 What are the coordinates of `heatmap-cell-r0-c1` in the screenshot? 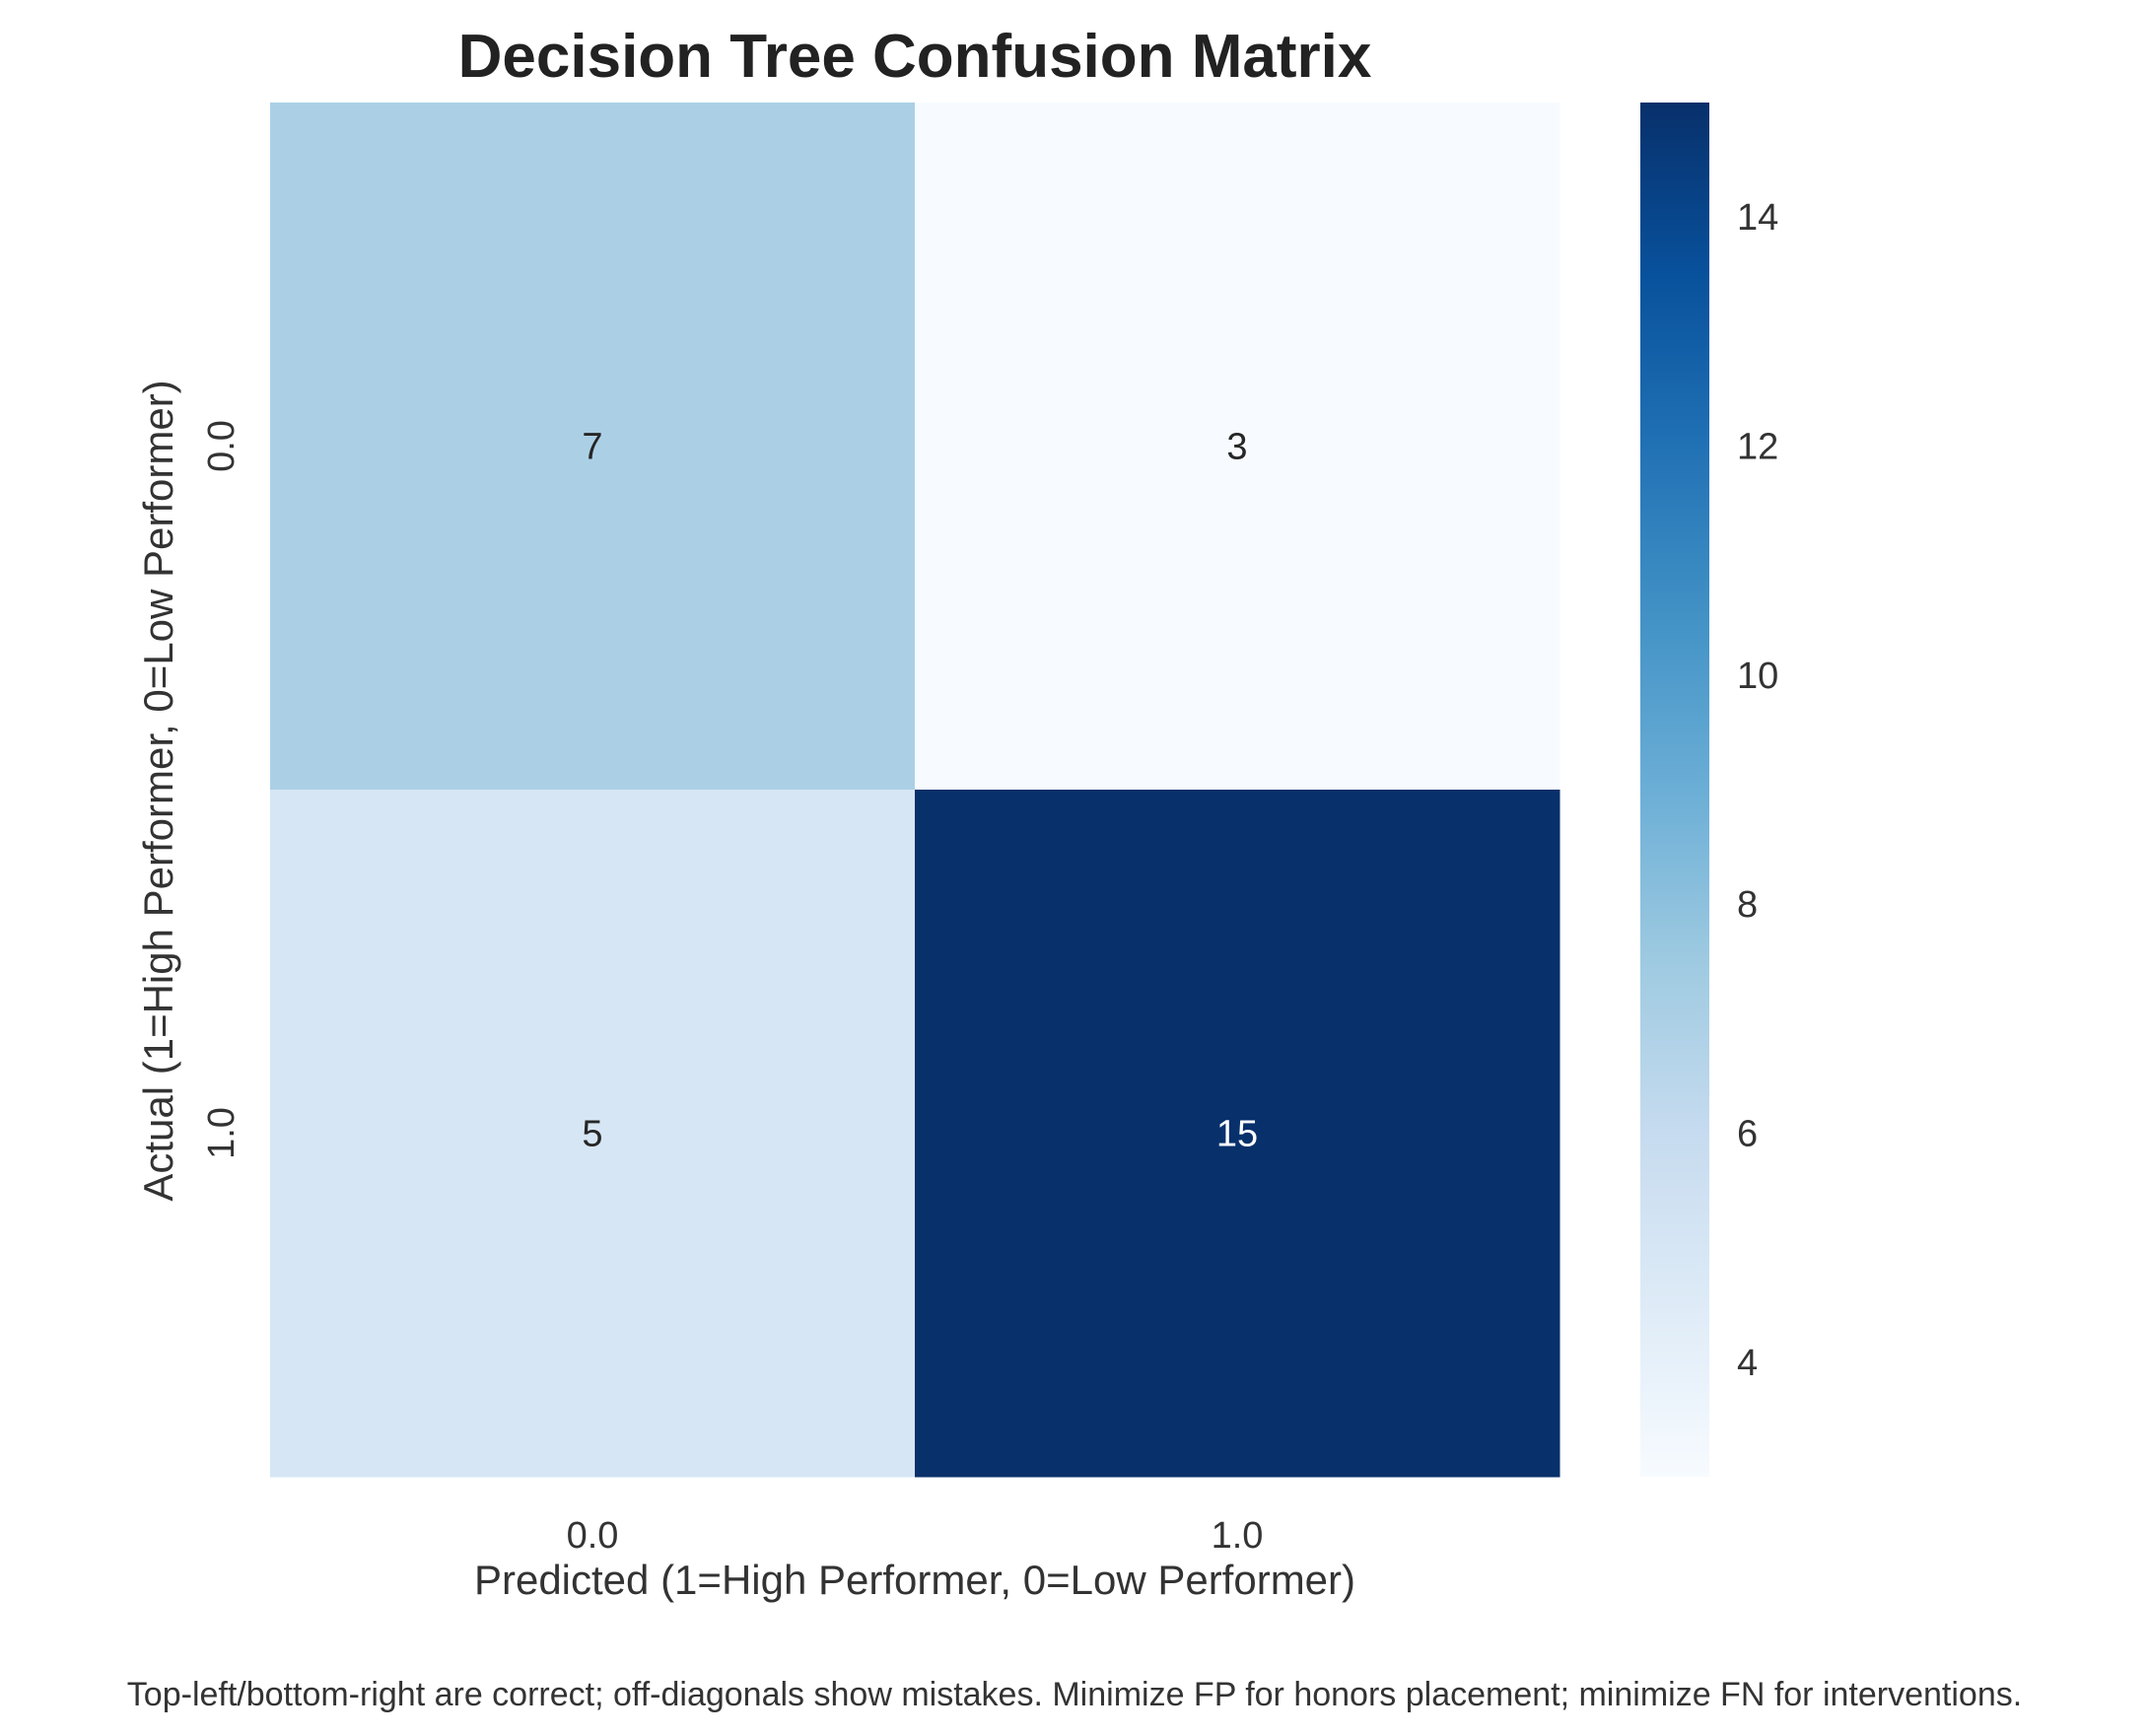 It's located at (1237, 447).